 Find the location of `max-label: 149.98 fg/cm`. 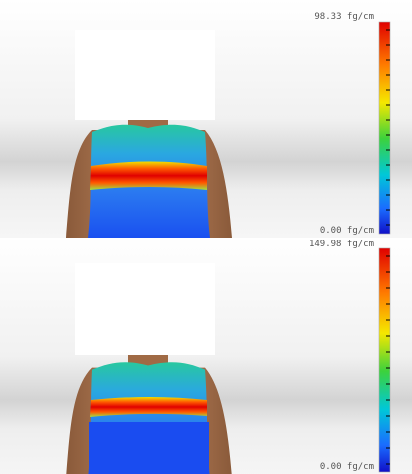

max-label: 149.98 fg/cm is located at coordinates (341, 244).